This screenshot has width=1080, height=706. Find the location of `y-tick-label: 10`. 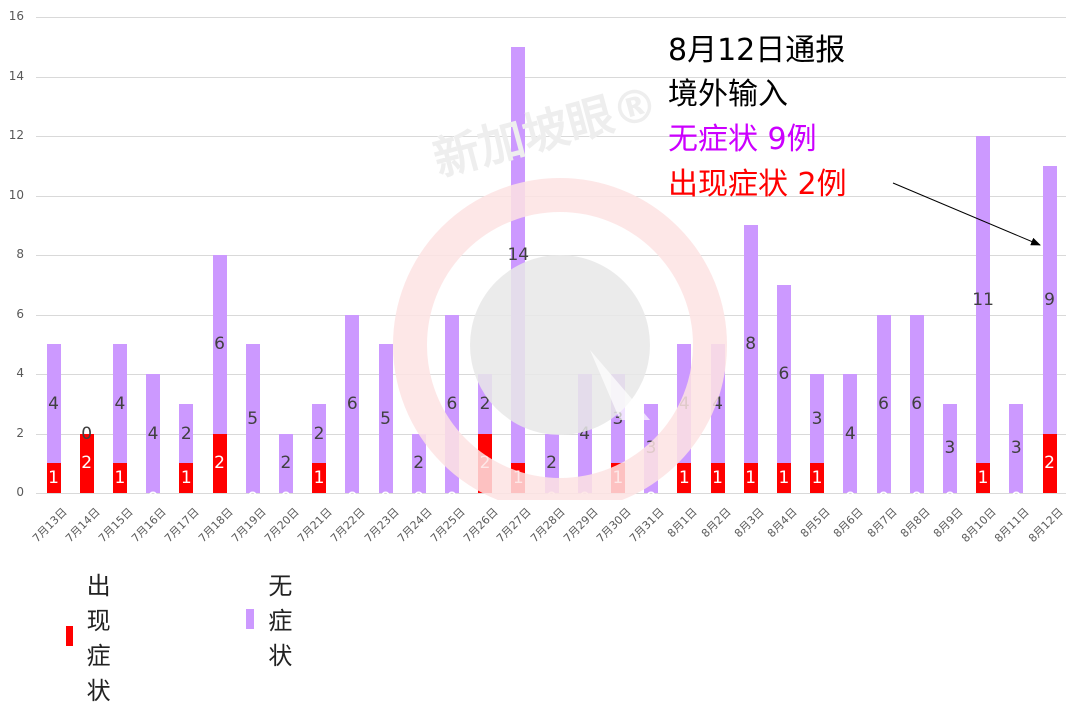

y-tick-label: 10 is located at coordinates (16, 194).